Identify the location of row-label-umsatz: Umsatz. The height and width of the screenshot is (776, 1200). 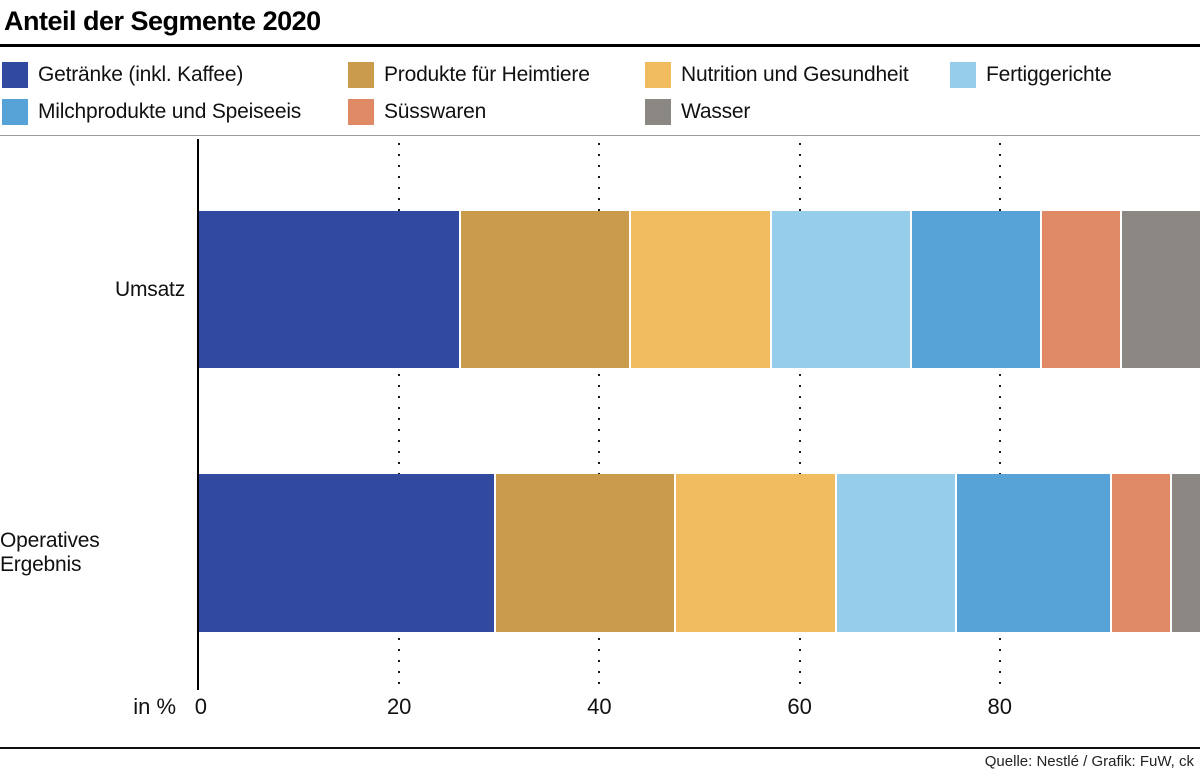
(150, 289).